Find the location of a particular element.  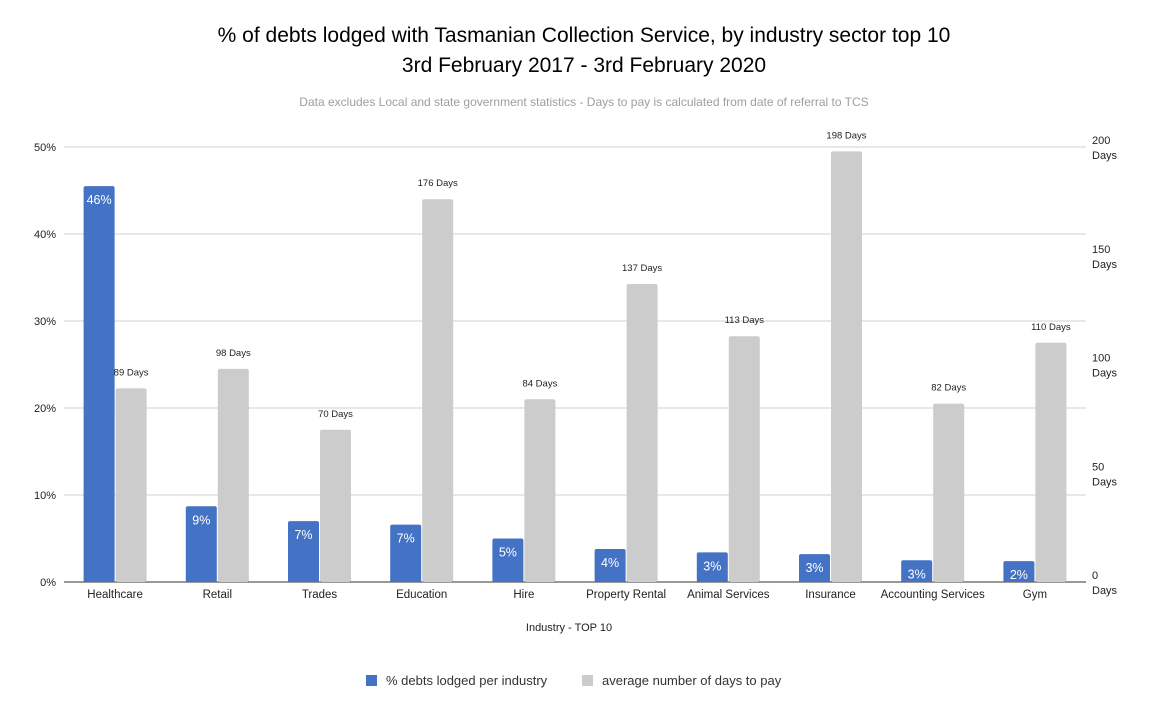

right-axis-tick-label: 150 Days is located at coordinates (1105, 257).